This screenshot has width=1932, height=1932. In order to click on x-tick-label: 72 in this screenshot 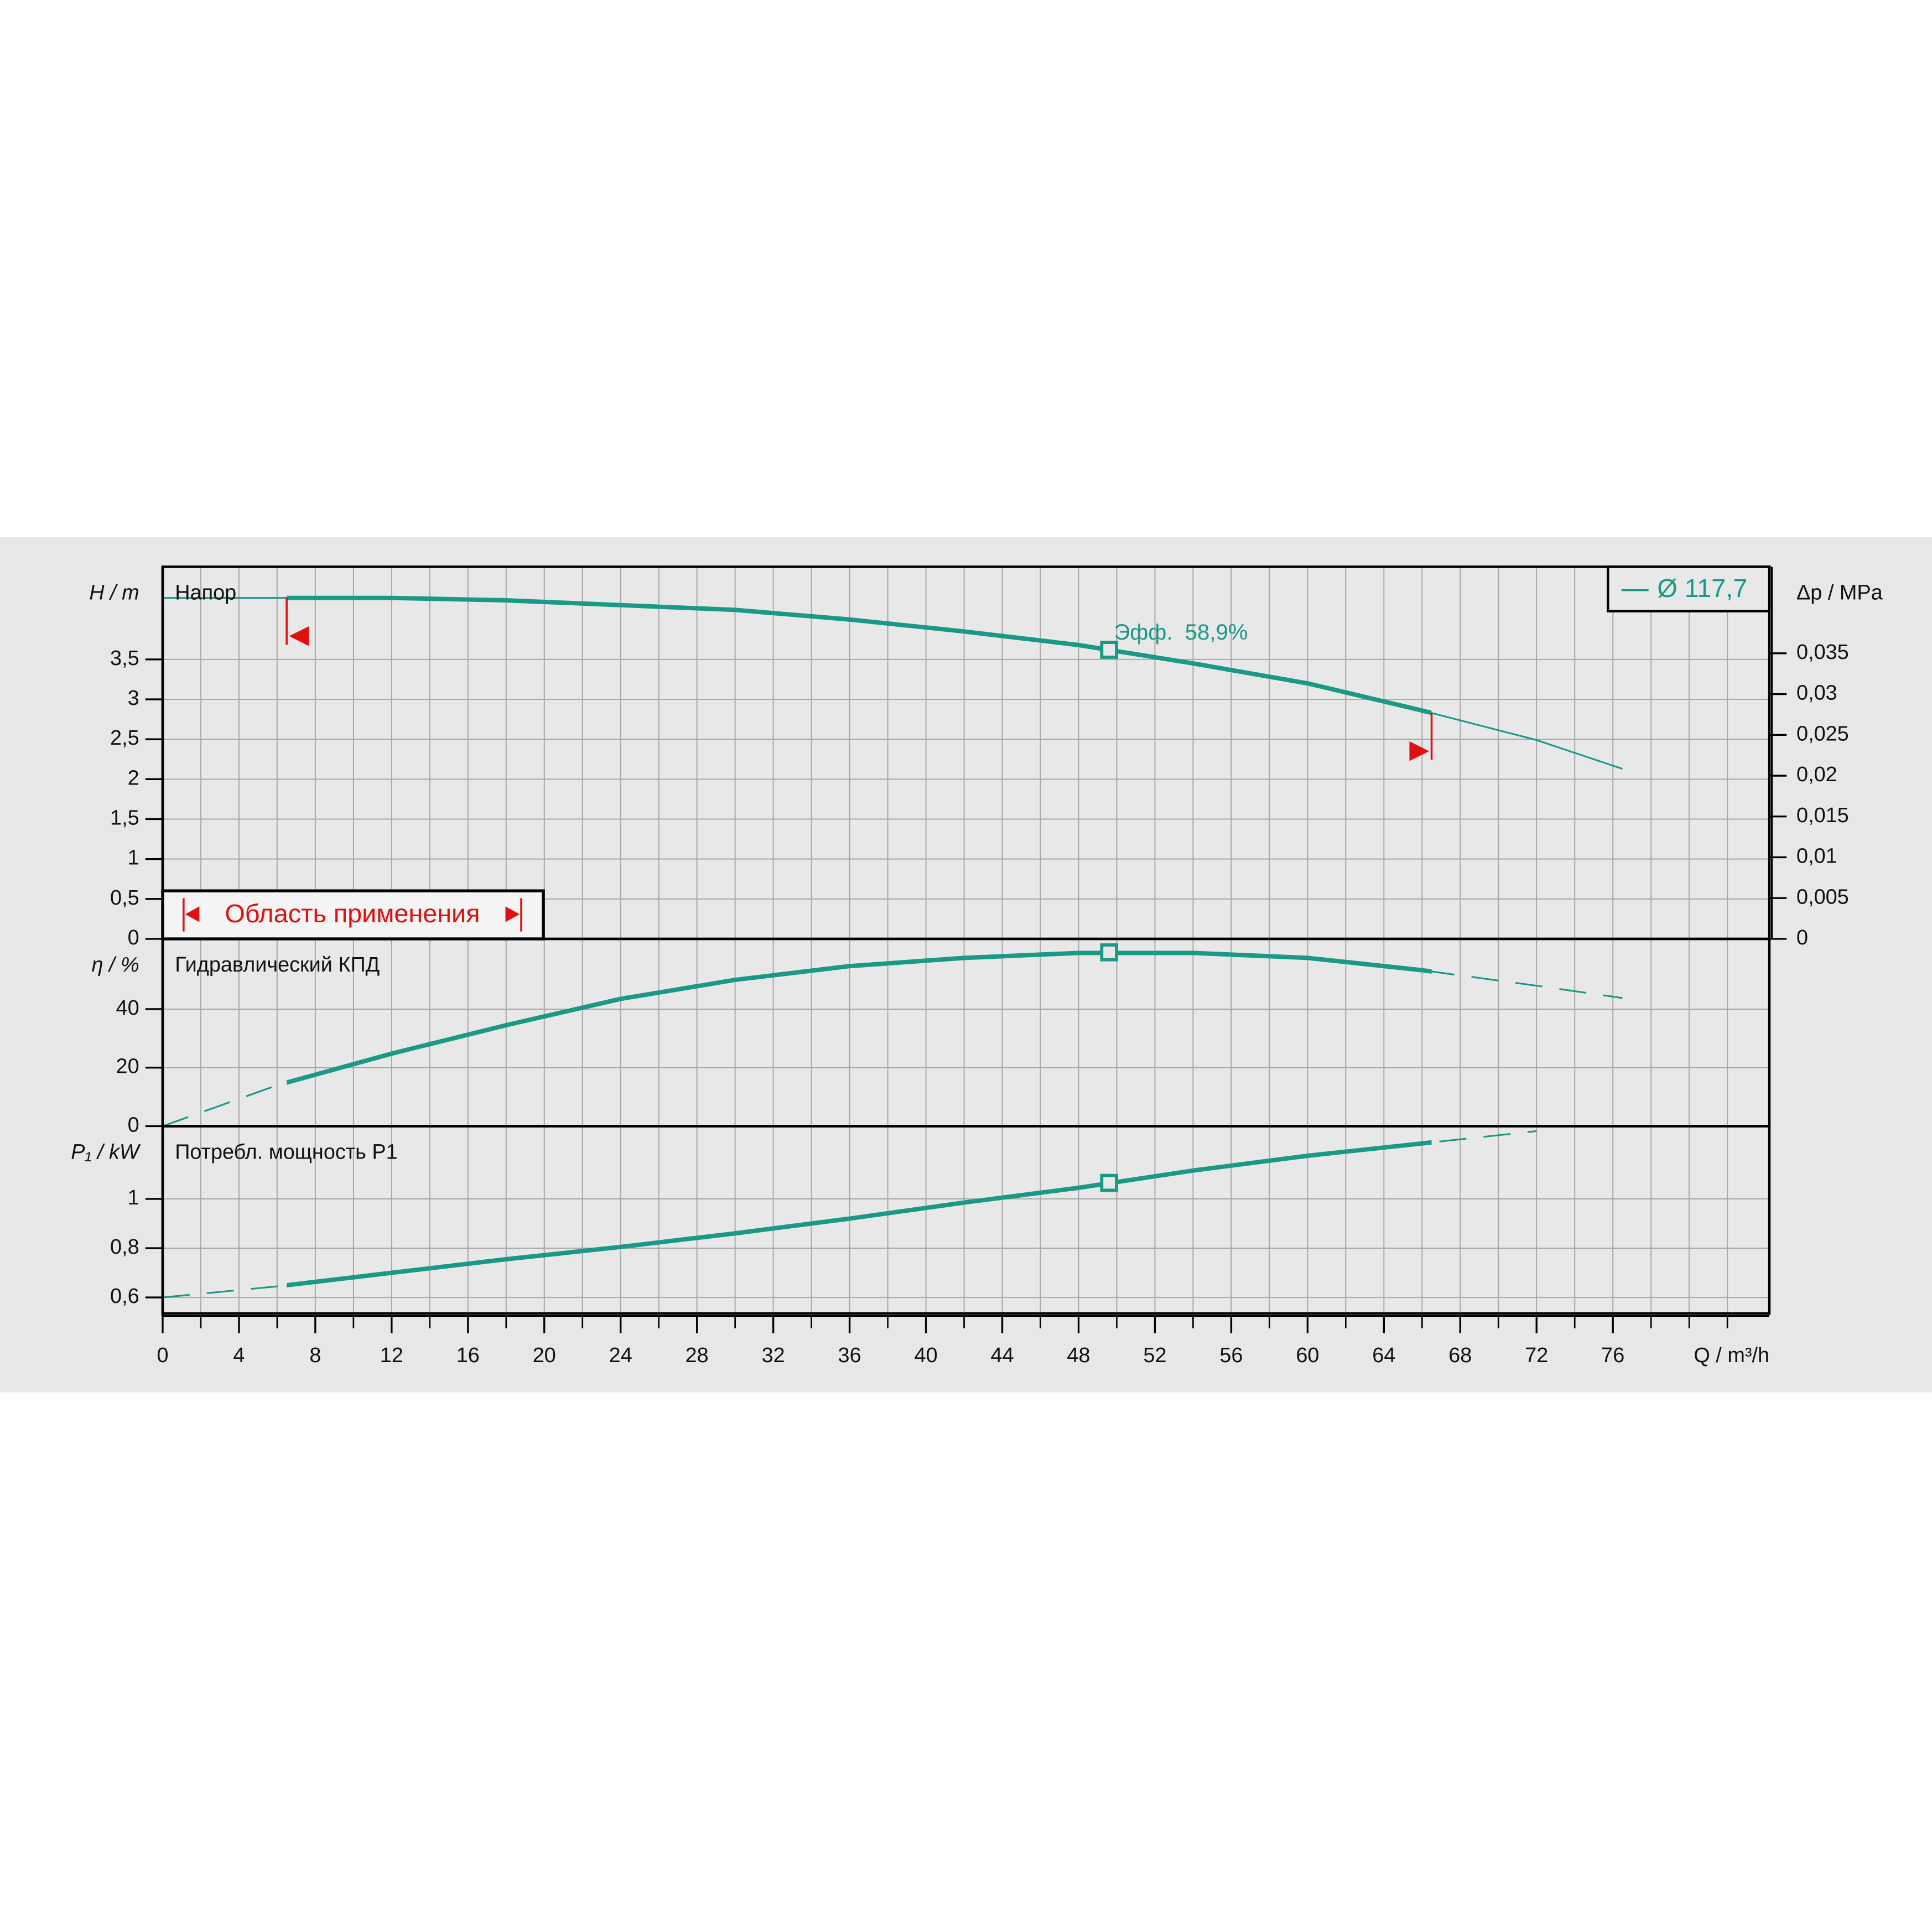, I will do `click(1536, 1356)`.